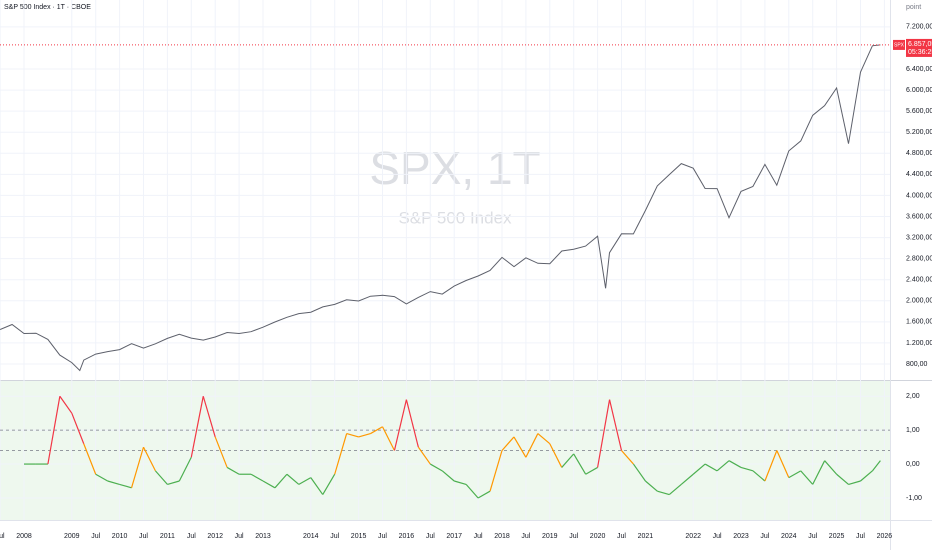 This screenshot has height=550, width=932. I want to click on last-price-label: 6.857,05, so click(920, 44).